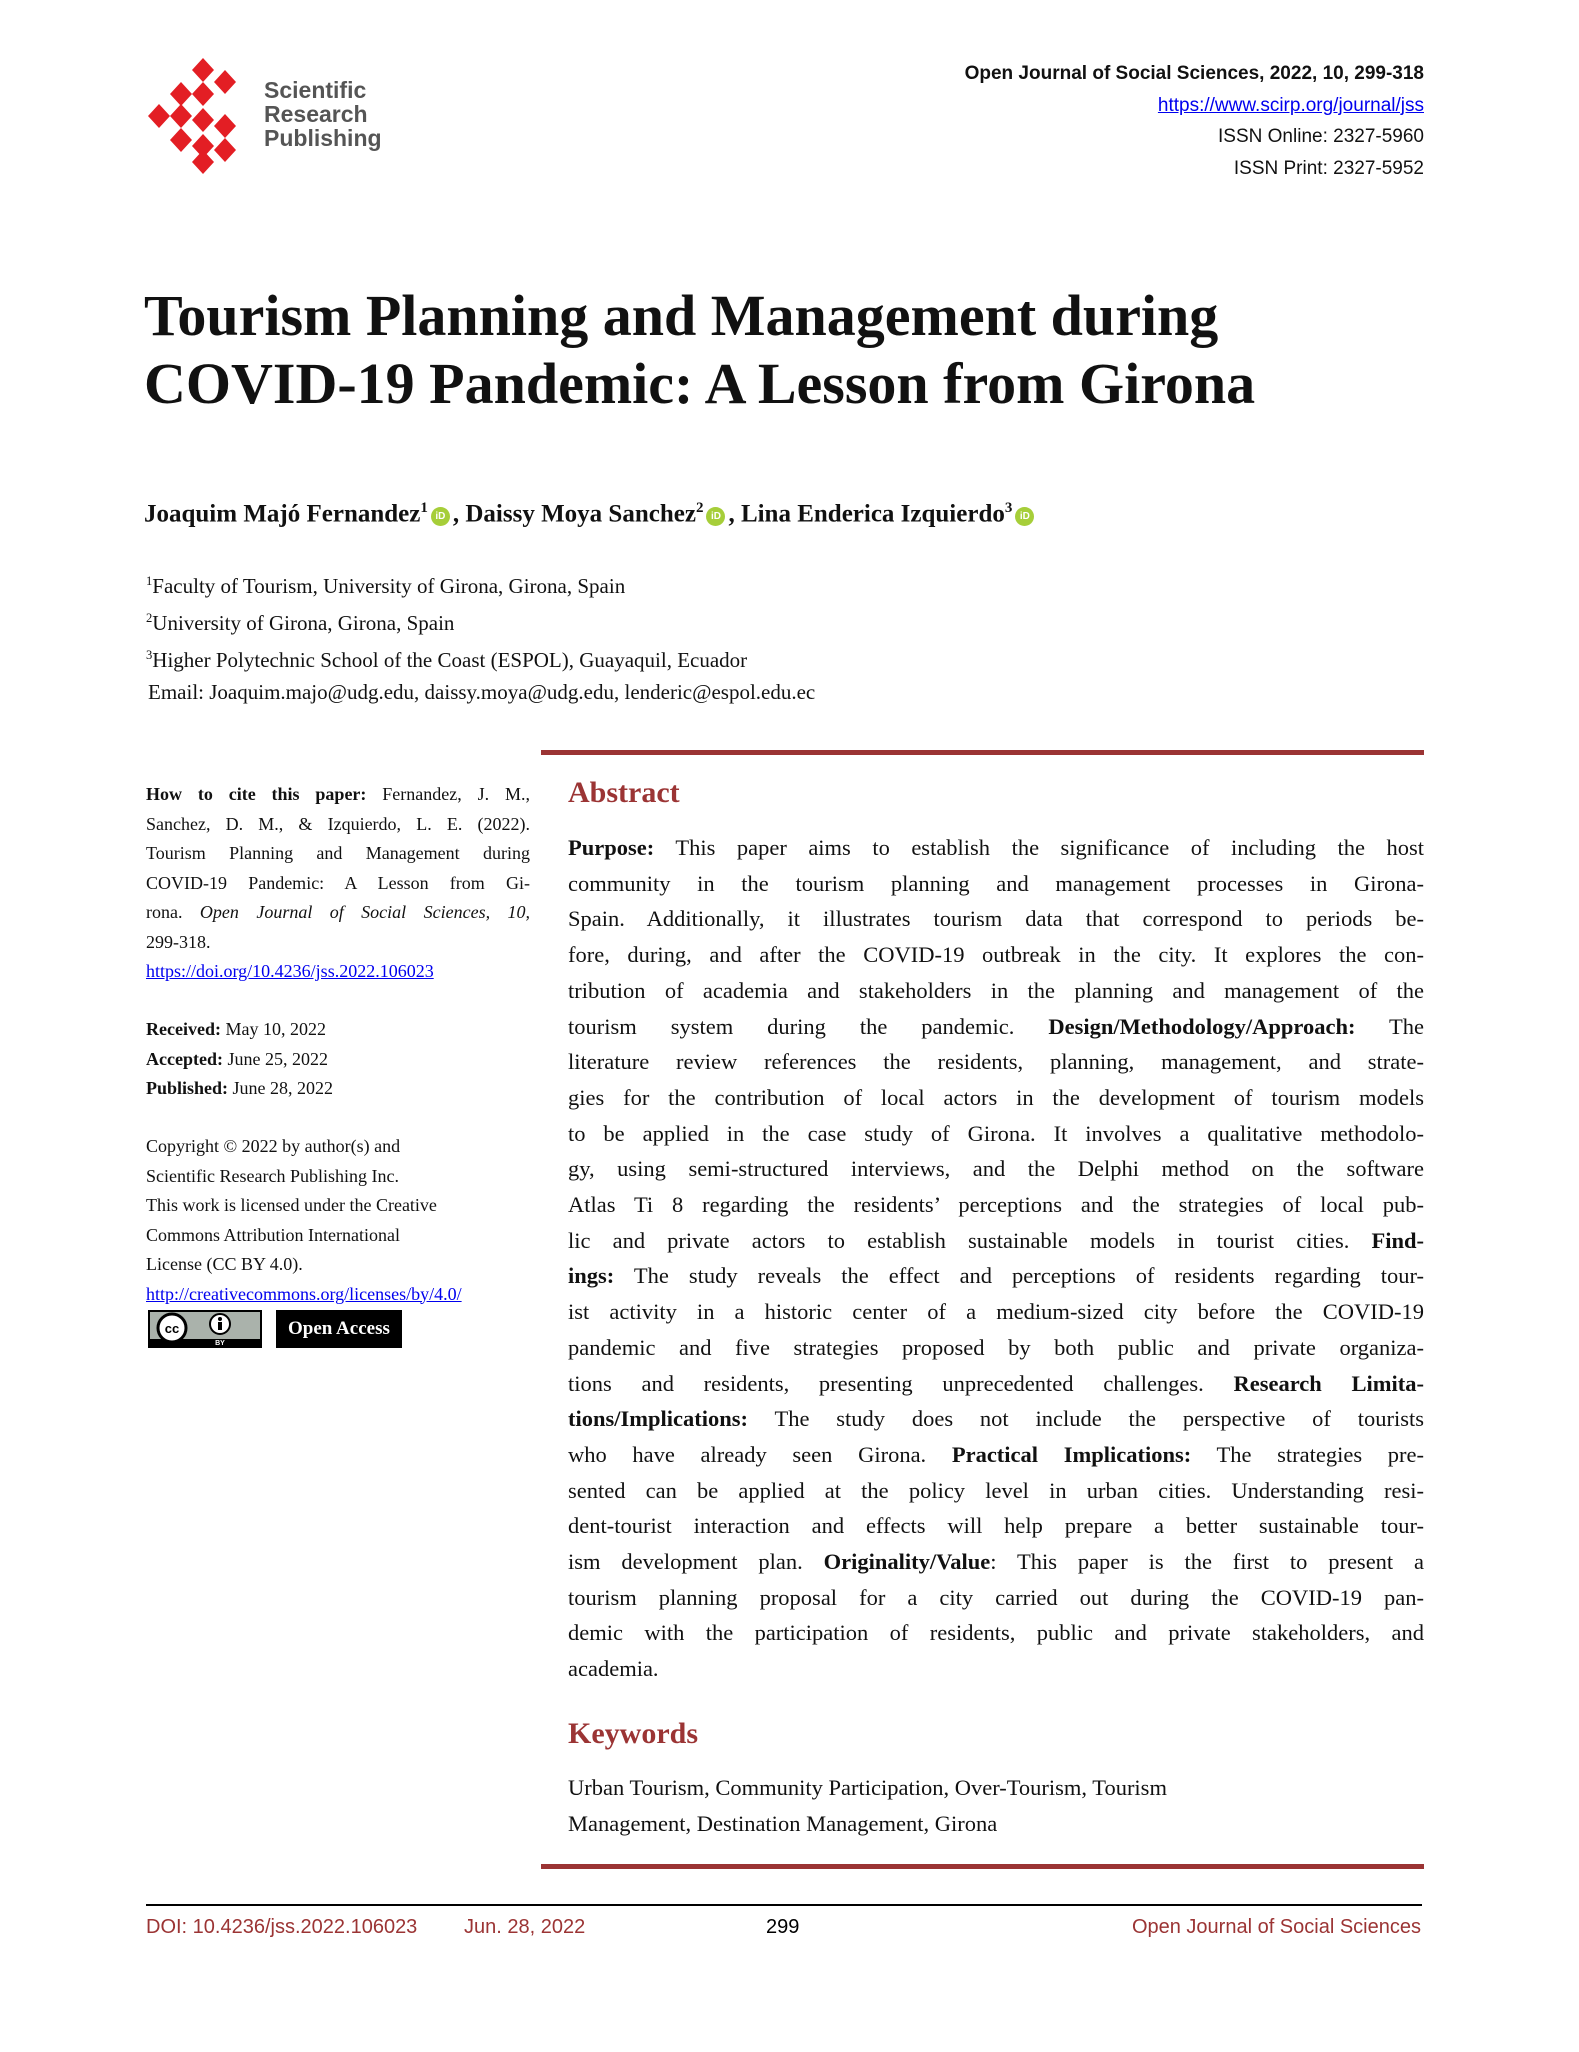 This screenshot has width=1579, height=2052. Describe the element at coordinates (291, 1205) in the screenshot. I see `copyright-line: This work is licensed under the Creative` at that location.